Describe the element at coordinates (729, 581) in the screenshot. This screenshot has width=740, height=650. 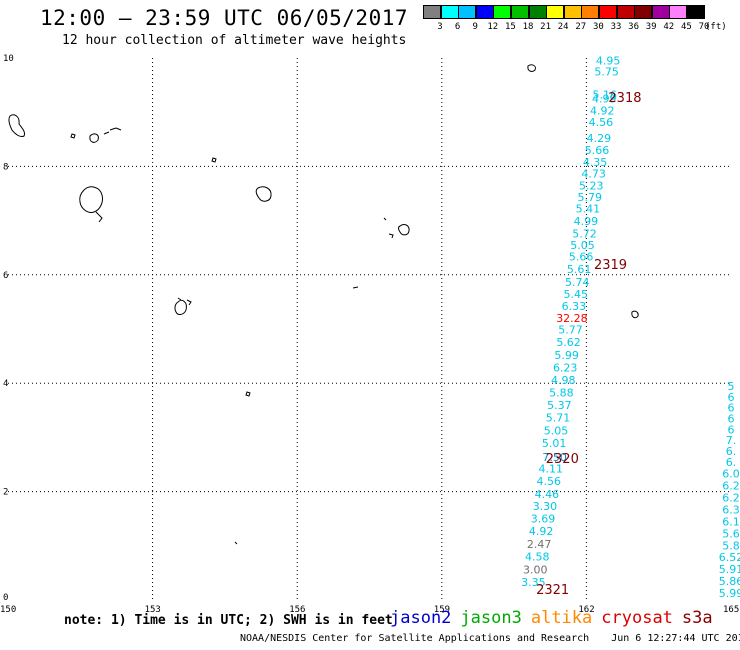
I see `wave-height-label: 5.86` at that location.